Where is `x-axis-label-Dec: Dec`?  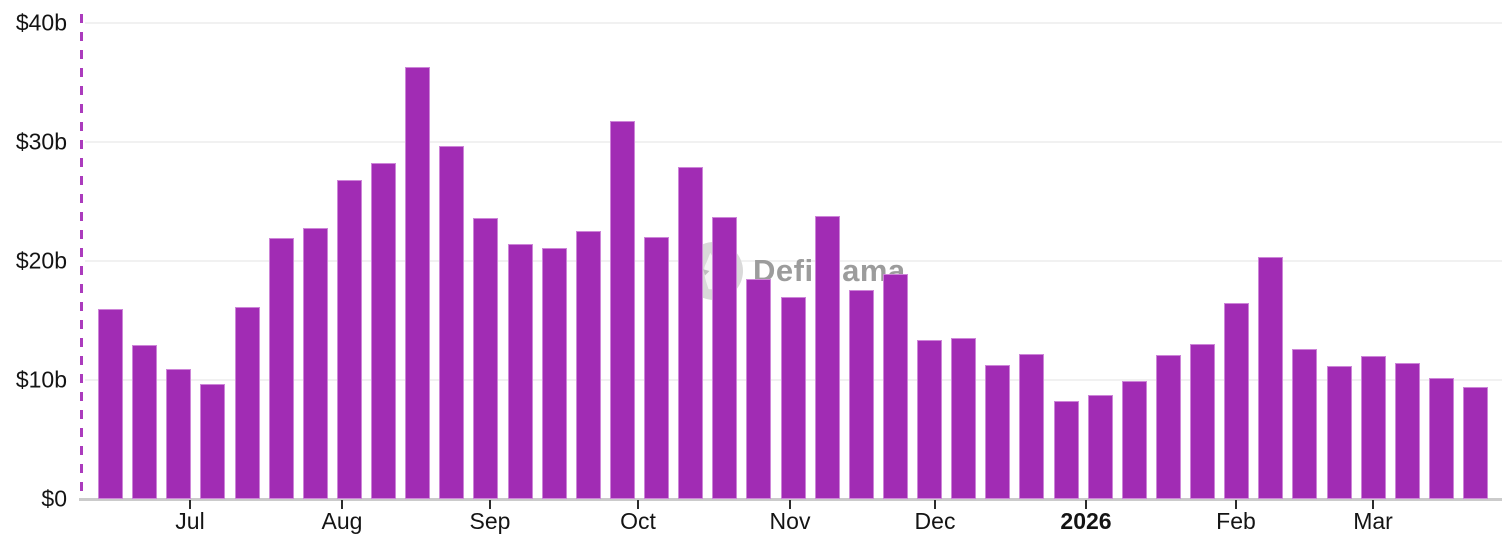
x-axis-label-Dec: Dec is located at coordinates (935, 521).